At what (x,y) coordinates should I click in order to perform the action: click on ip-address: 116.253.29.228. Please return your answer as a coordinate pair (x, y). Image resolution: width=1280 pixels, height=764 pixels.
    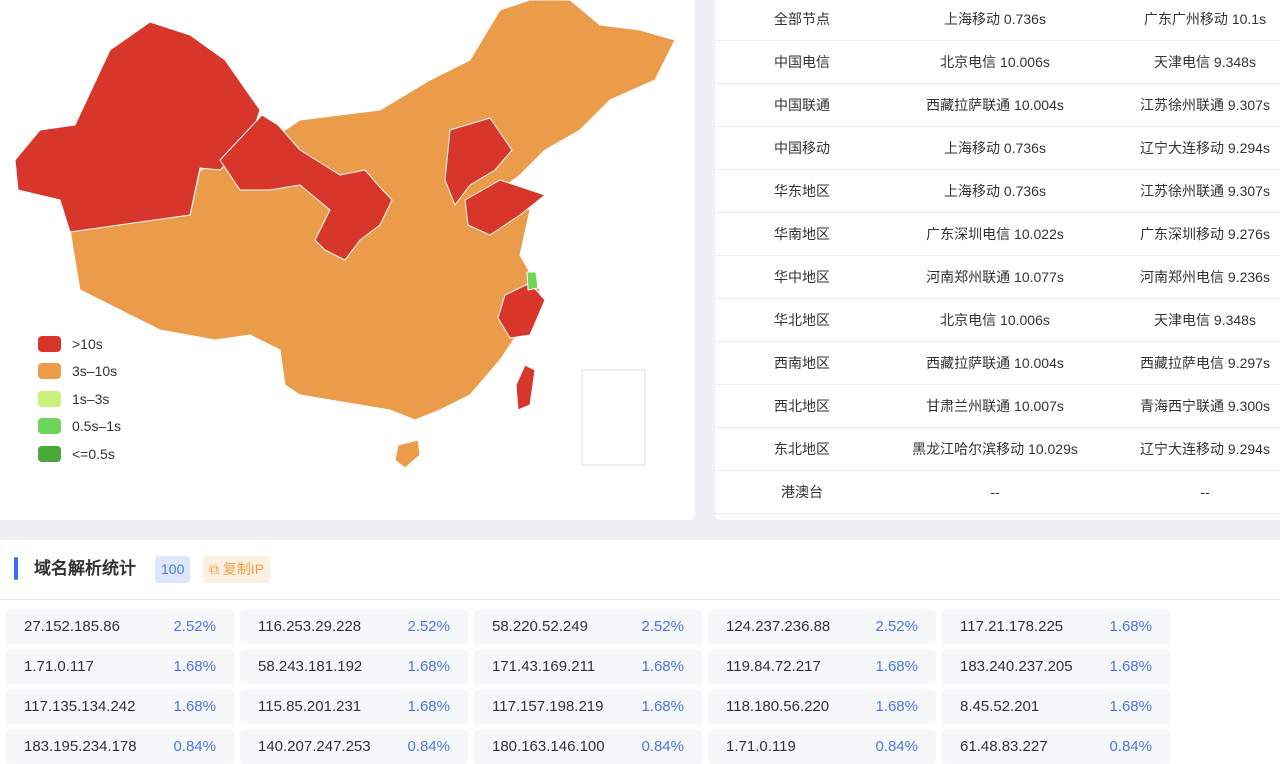
    Looking at the image, I should click on (310, 626).